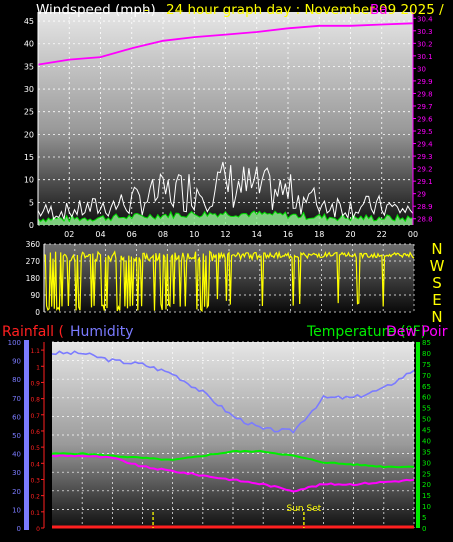 Image resolution: width=453 pixels, height=542 pixels. What do you see at coordinates (38, 529) in the screenshot?
I see `rainfall-y-tick-label: 0` at bounding box center [38, 529].